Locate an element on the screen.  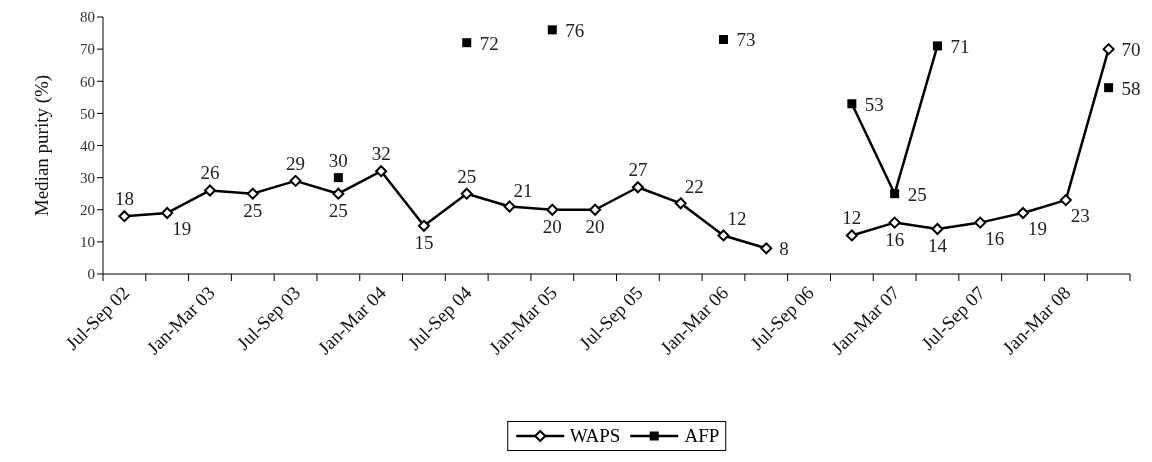
y-tick-label: 10 is located at coordinates (87, 242).